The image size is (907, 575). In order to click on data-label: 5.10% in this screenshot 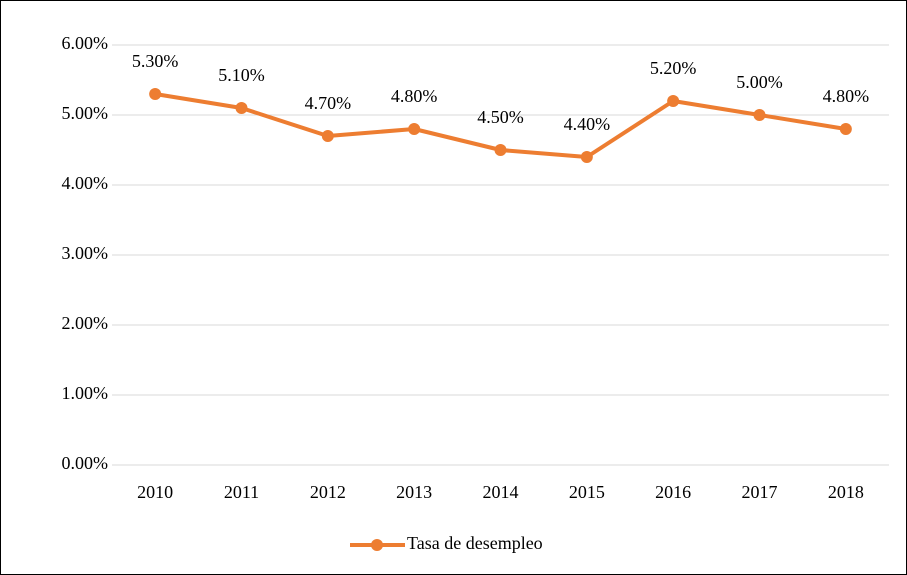, I will do `click(241, 75)`.